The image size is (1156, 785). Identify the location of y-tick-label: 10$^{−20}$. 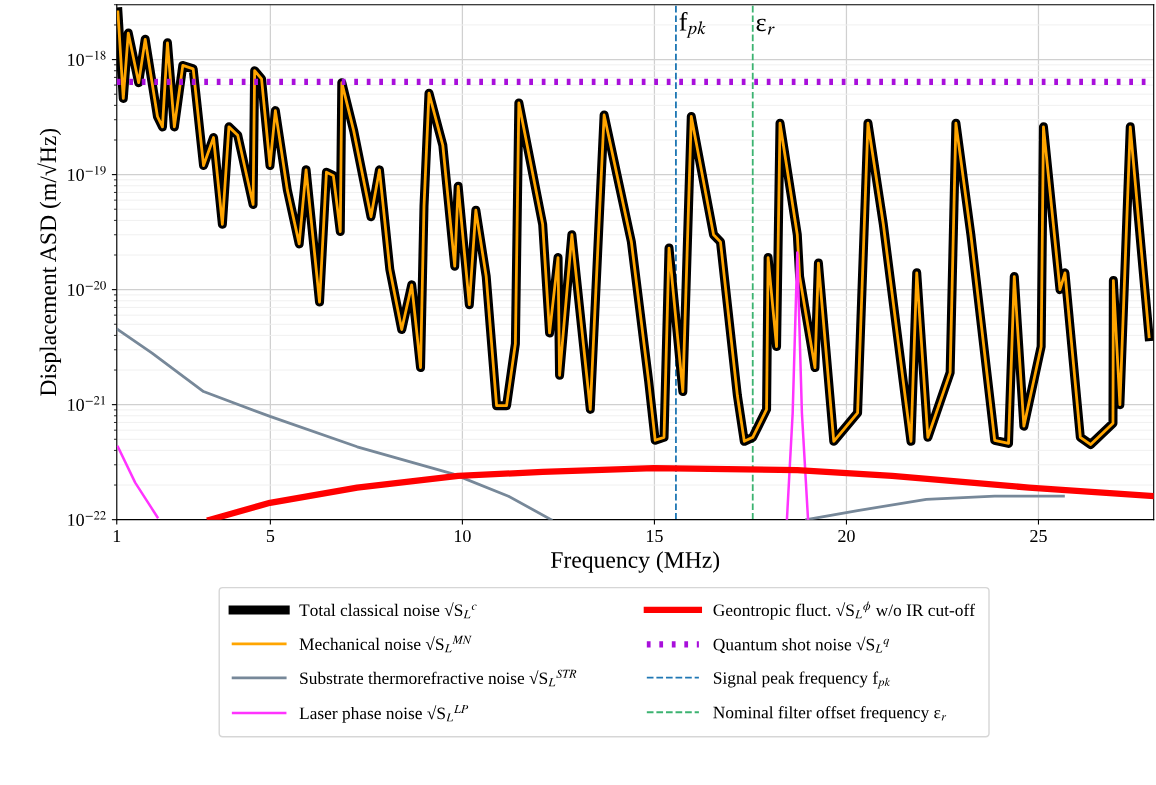
(87, 288).